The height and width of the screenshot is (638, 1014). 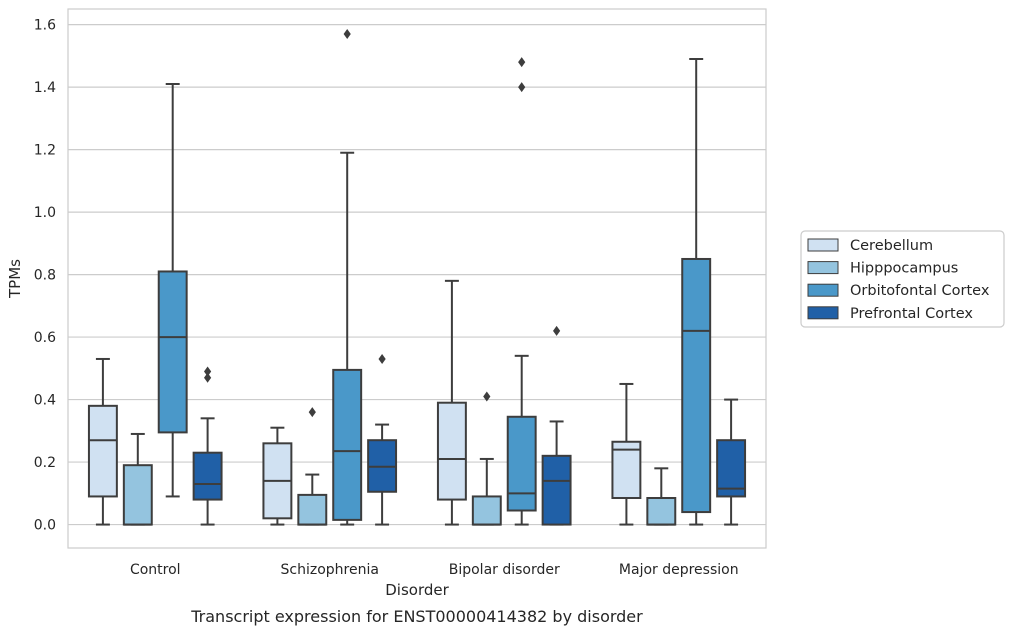 I want to click on y-tick-label: 0.8, so click(x=45, y=276).